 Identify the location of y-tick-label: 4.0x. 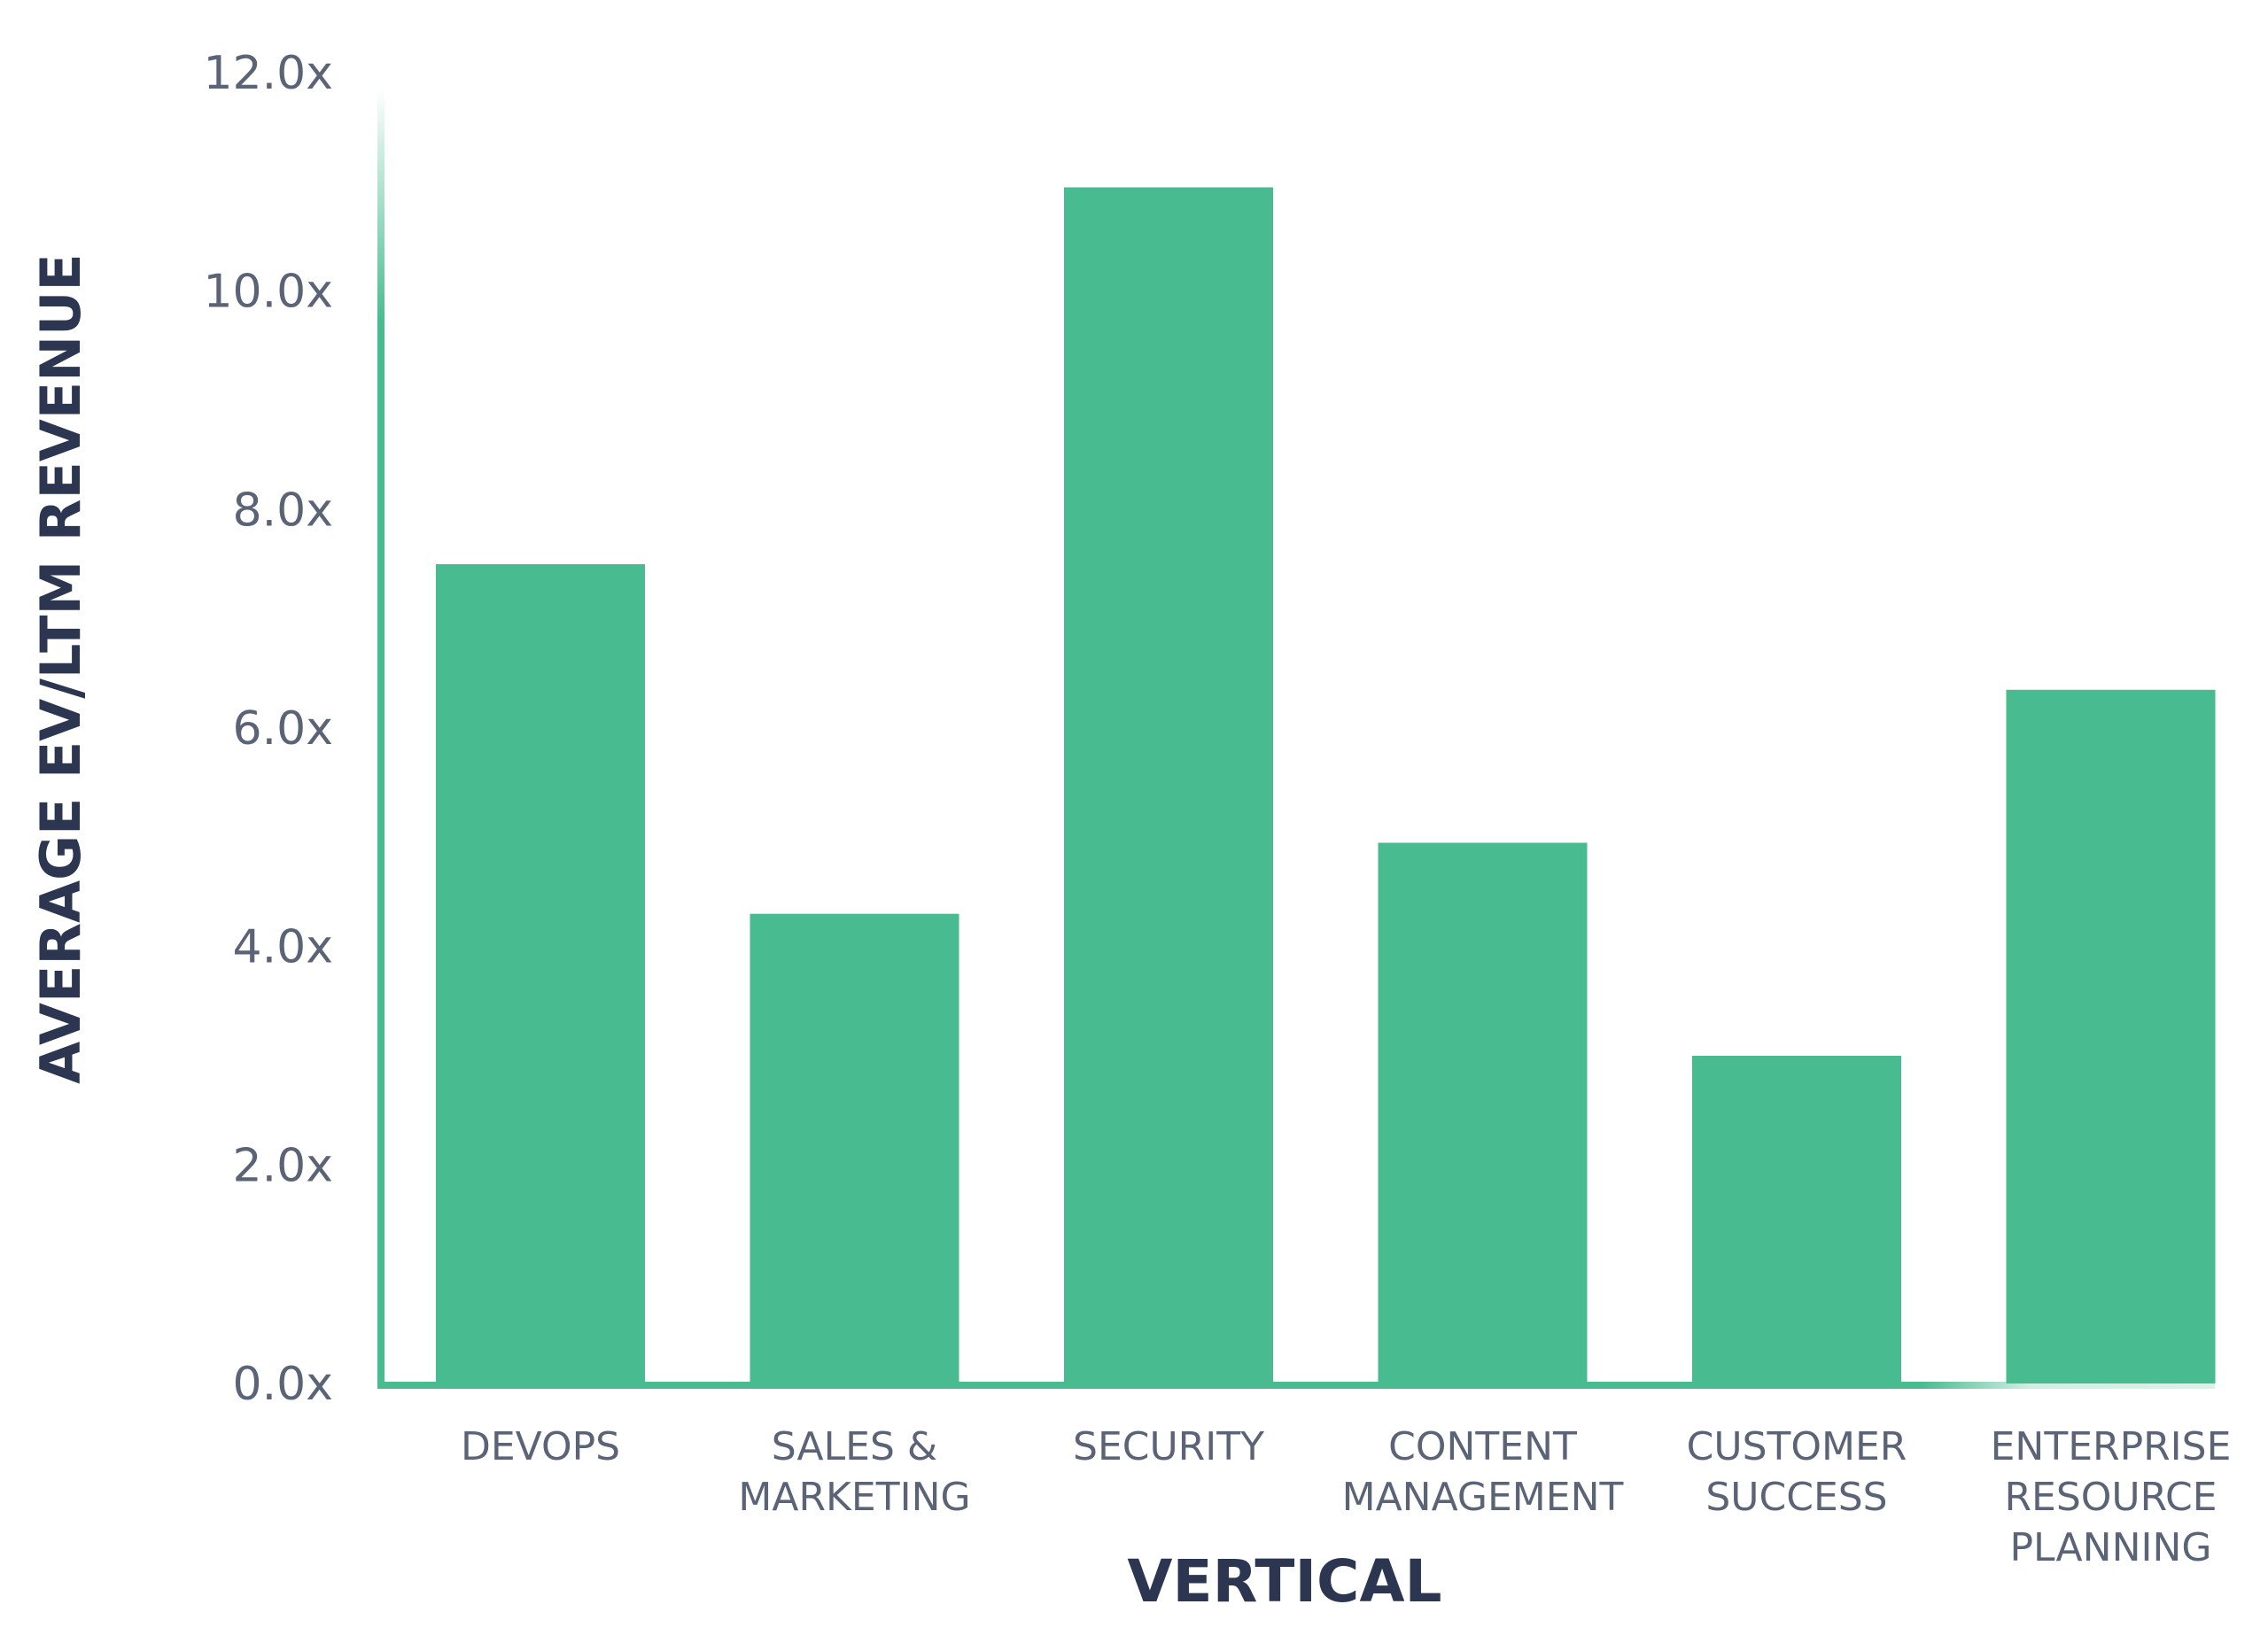
(283, 947).